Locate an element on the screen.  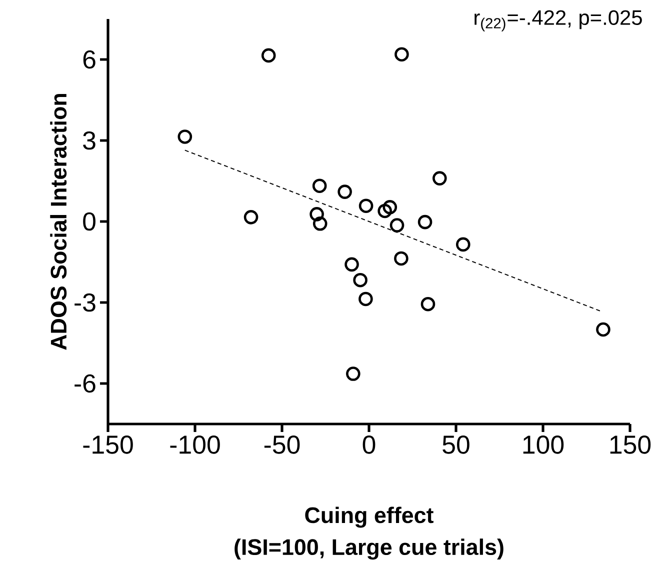
x-tick-label: -100 is located at coordinates (195, 445).